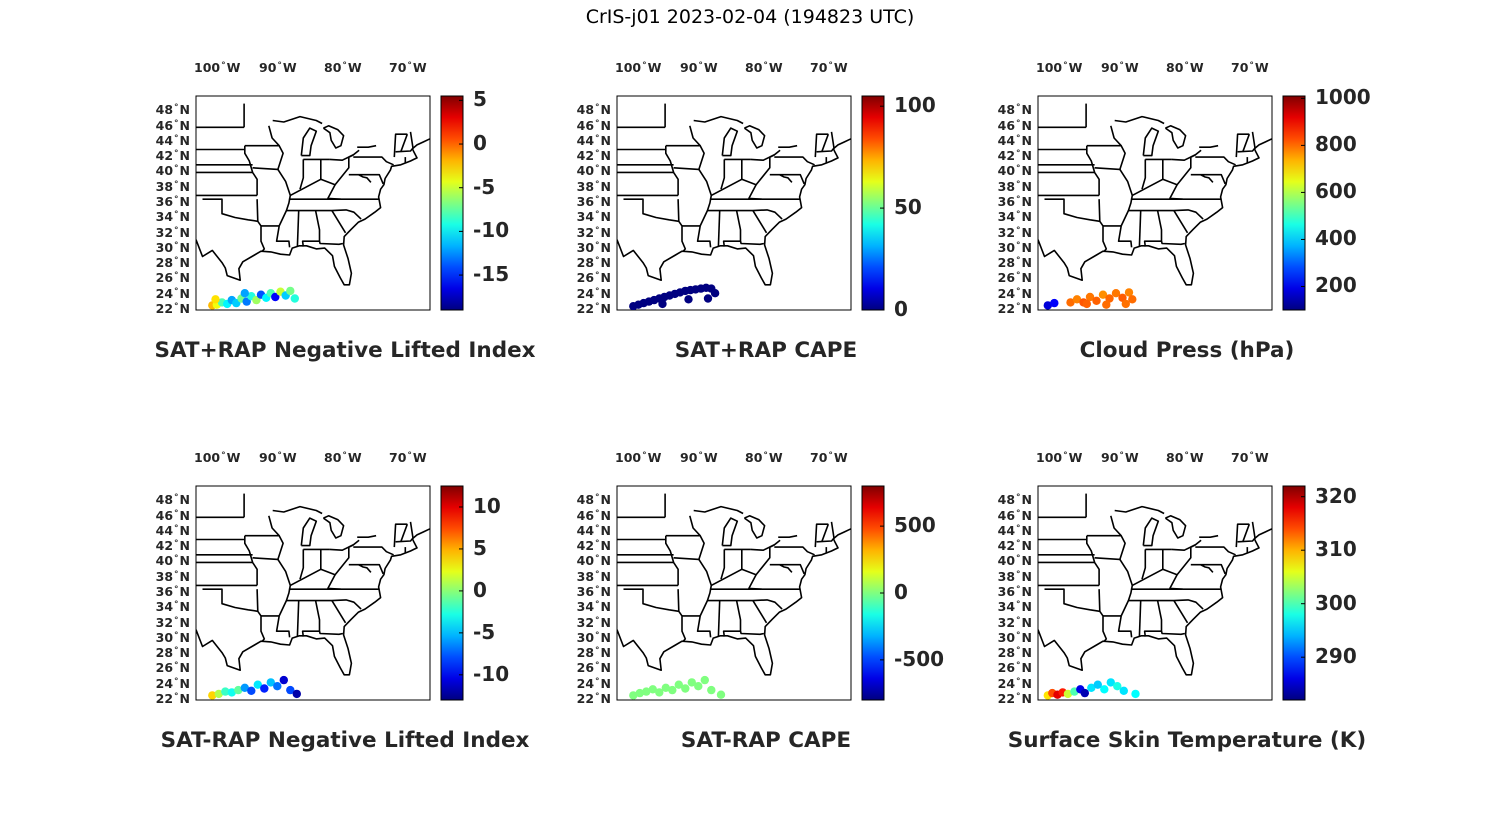  Describe the element at coordinates (1009, 293) in the screenshot. I see `latitude-label: 24°N` at that location.